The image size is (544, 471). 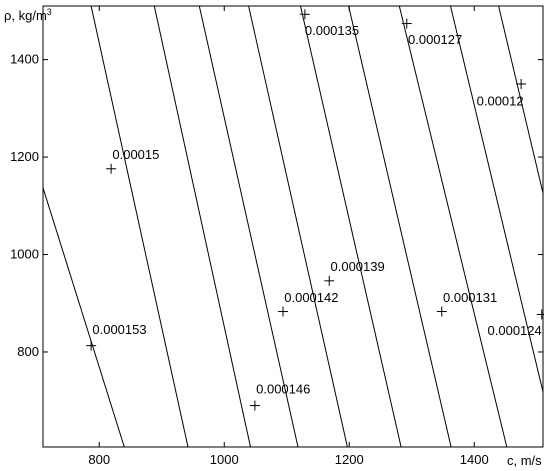 What do you see at coordinates (524, 460) in the screenshot?
I see `x-axis-label: c, m/s` at bounding box center [524, 460].